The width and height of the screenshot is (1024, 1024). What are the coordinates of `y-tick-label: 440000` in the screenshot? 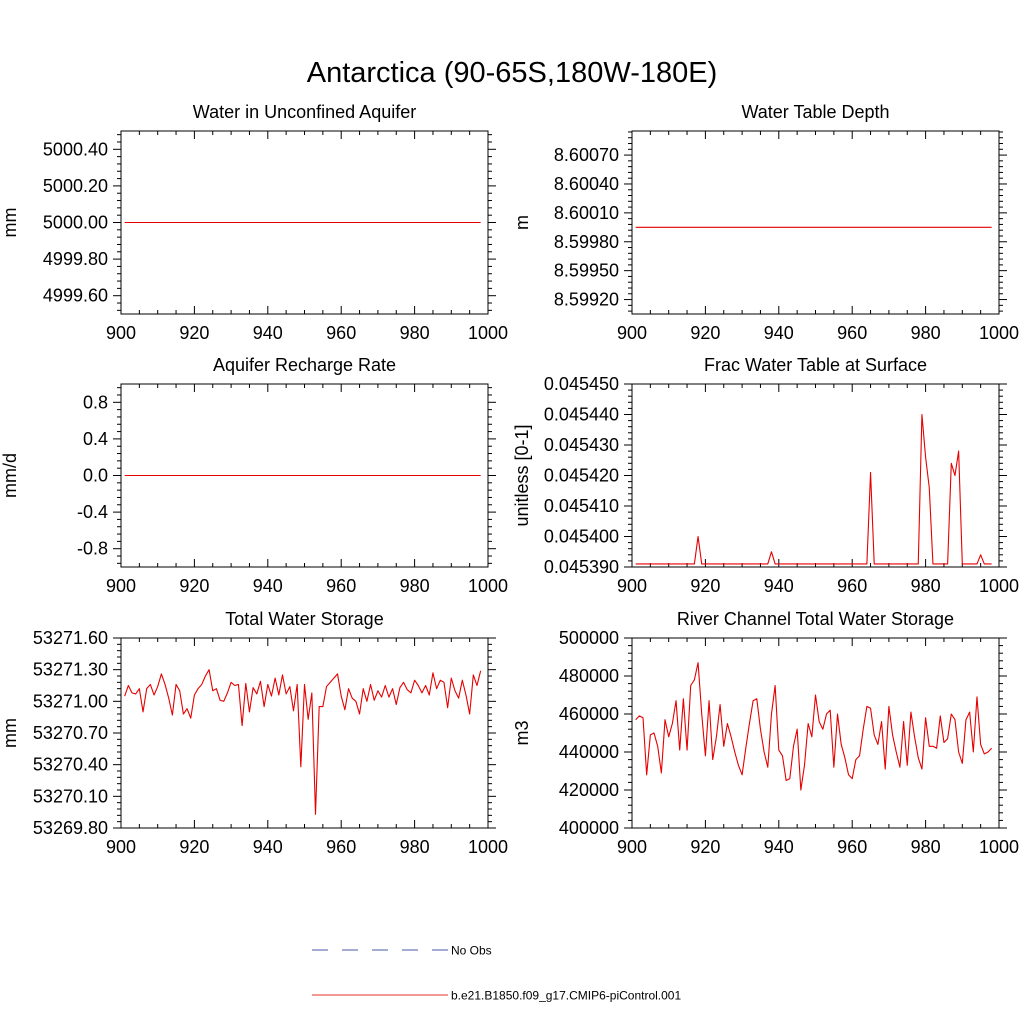 It's located at (589, 752).